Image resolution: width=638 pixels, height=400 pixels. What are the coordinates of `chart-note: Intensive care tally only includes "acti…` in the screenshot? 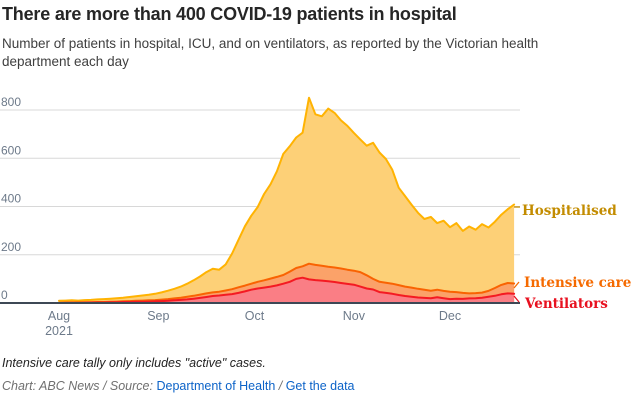 It's located at (134, 363).